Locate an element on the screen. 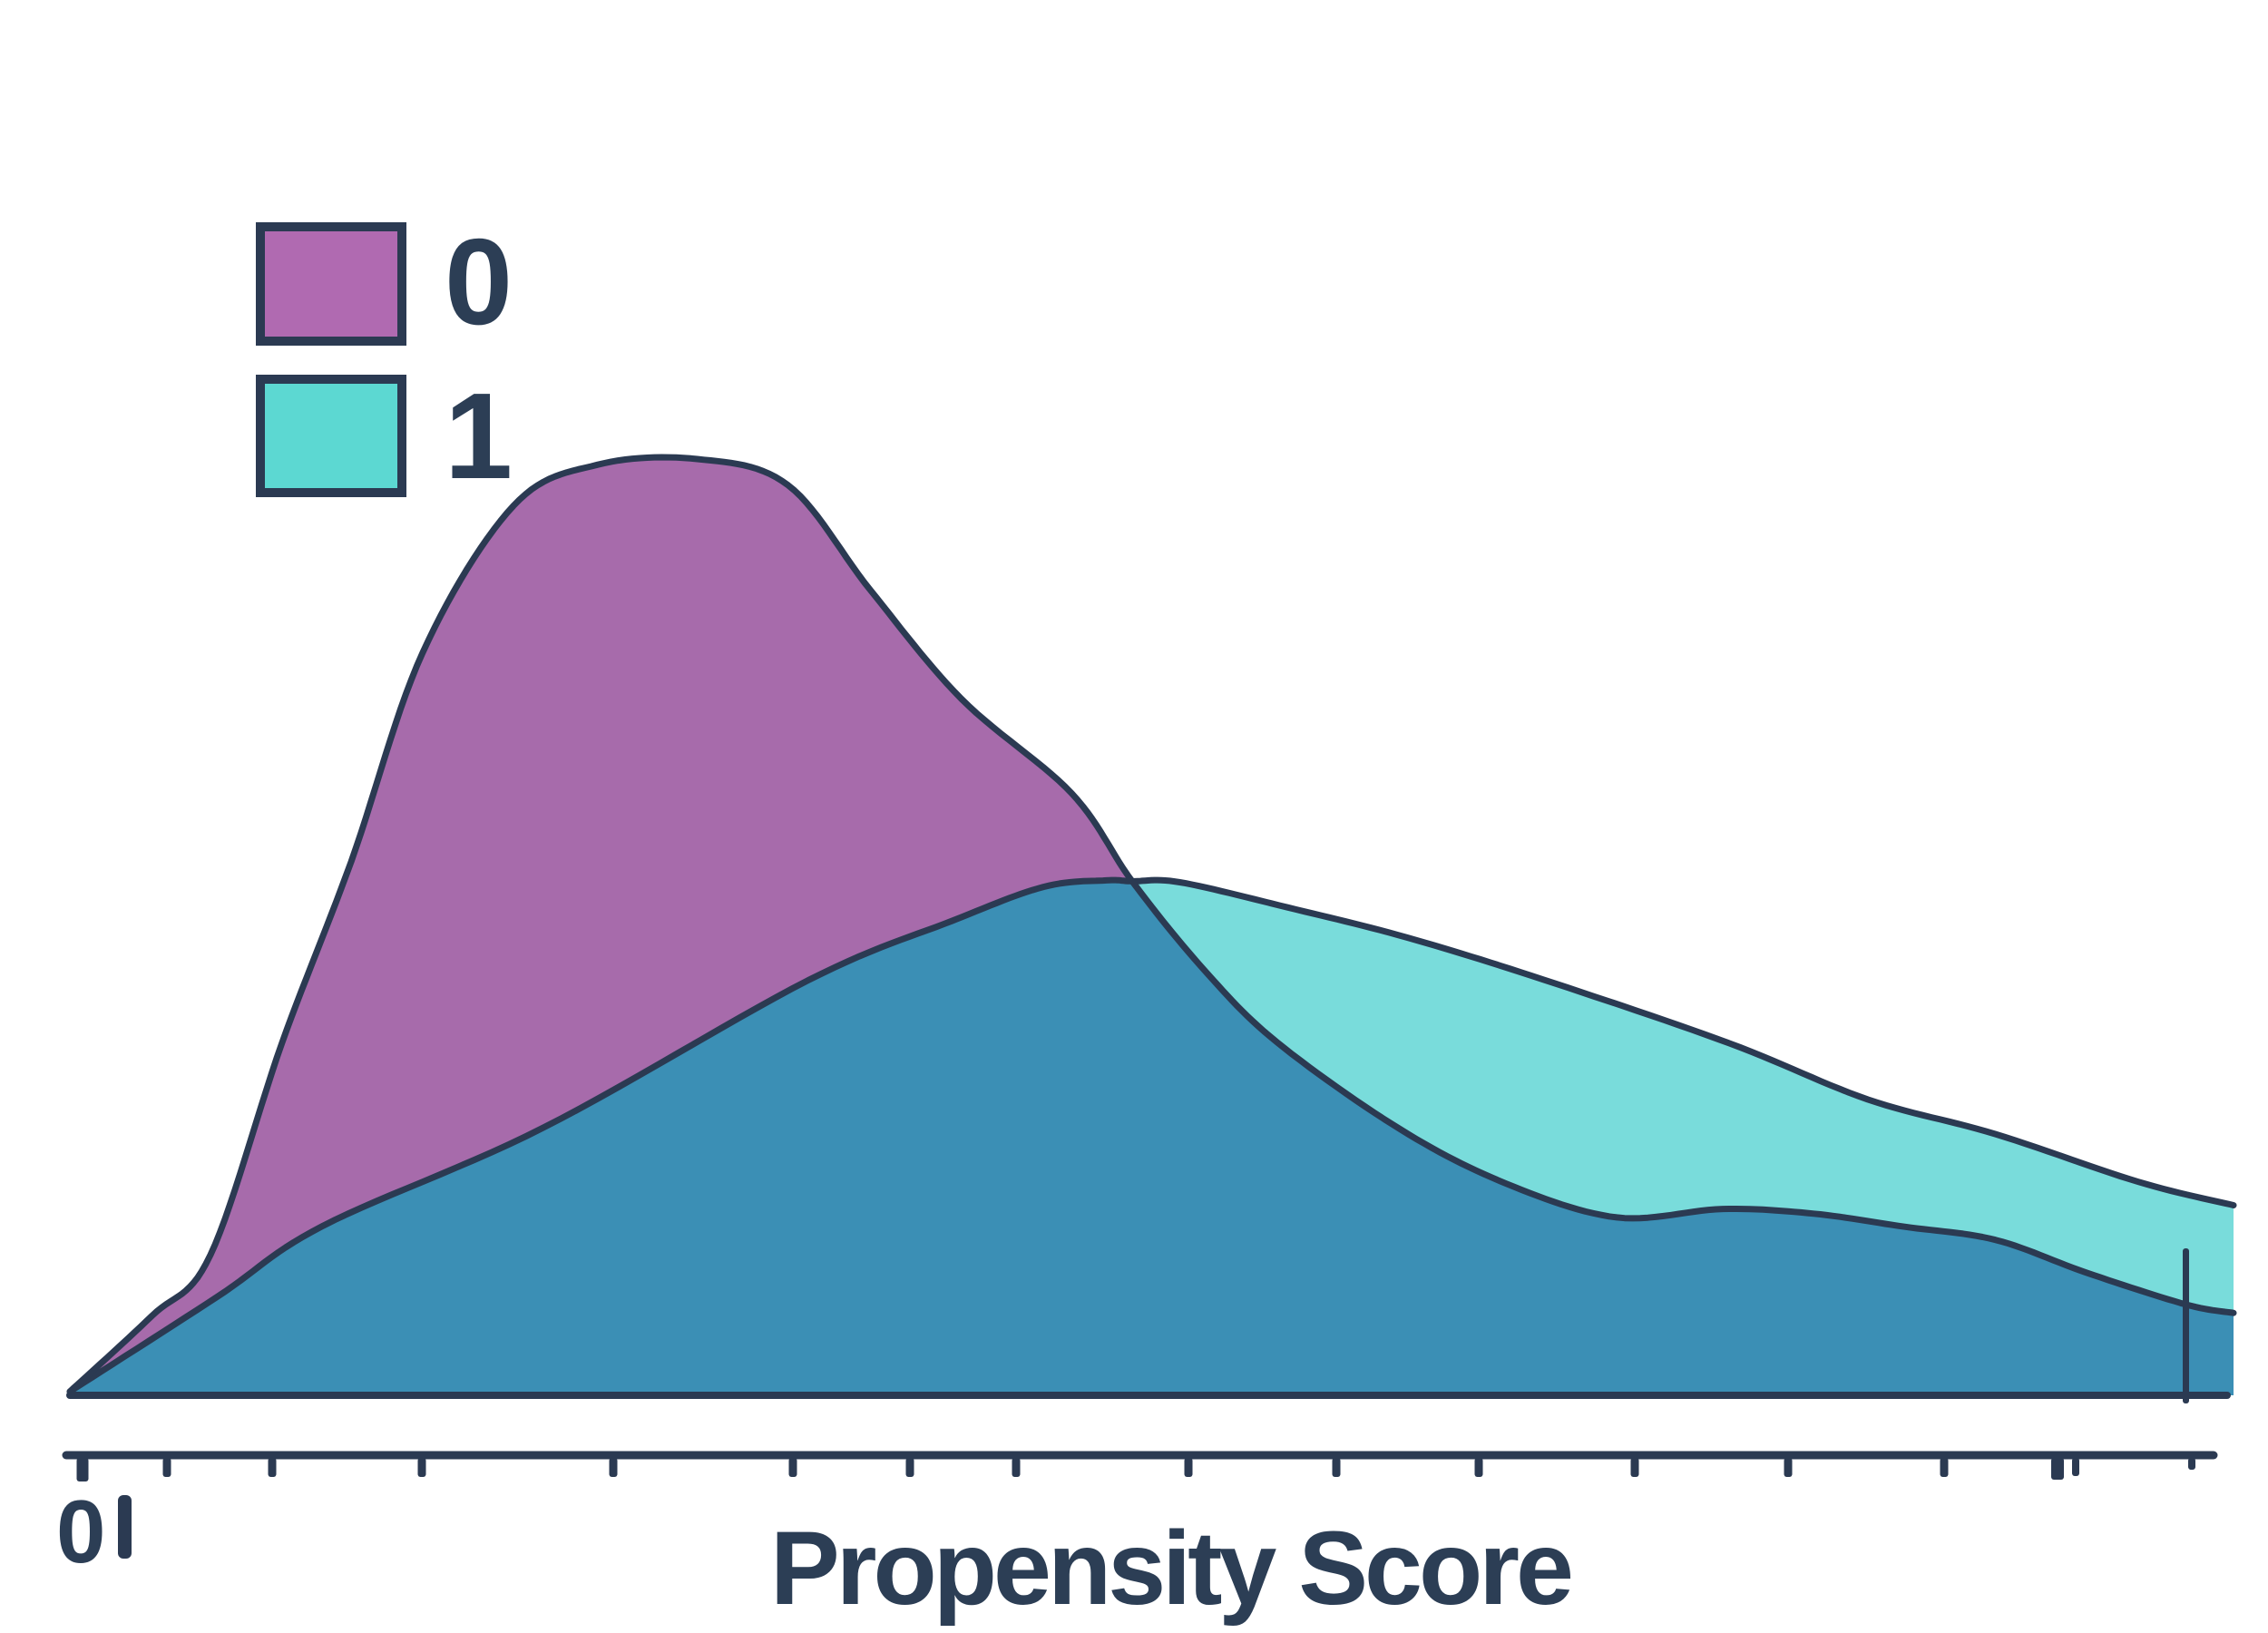 This screenshot has height=1633, width=2268. legend: 0 1 is located at coordinates (385, 358).